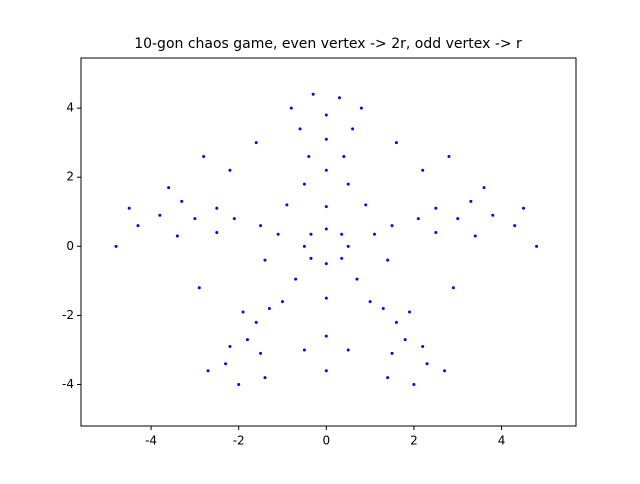 This screenshot has height=484, width=640. I want to click on y-tick-label: 4, so click(70, 108).